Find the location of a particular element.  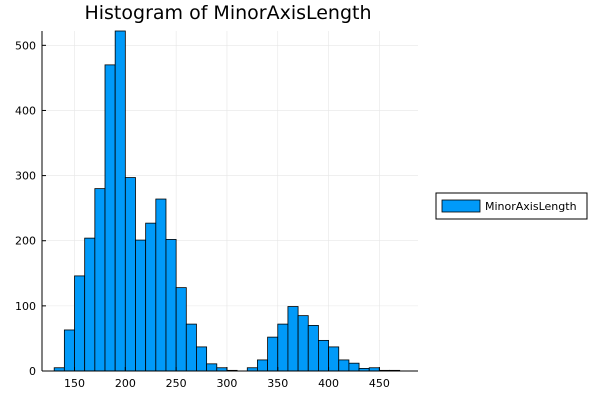

legend-swatch is located at coordinates (461, 206).